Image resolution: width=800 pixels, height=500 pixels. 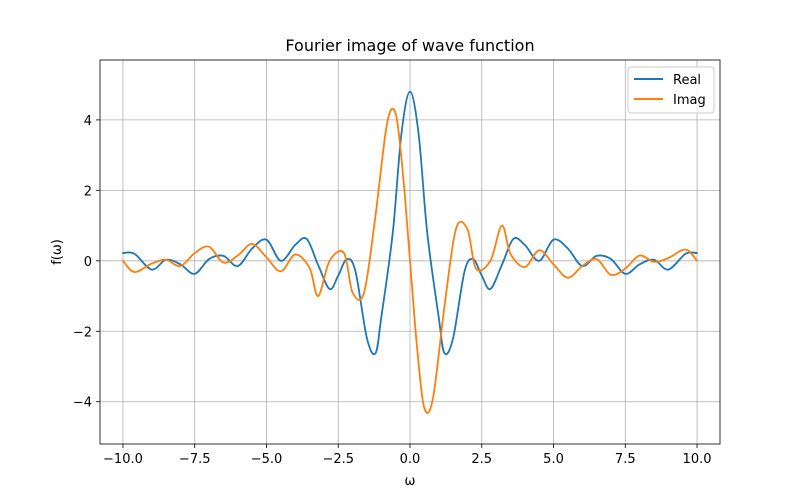 I want to click on y-tick-label: 4, so click(x=88, y=121).